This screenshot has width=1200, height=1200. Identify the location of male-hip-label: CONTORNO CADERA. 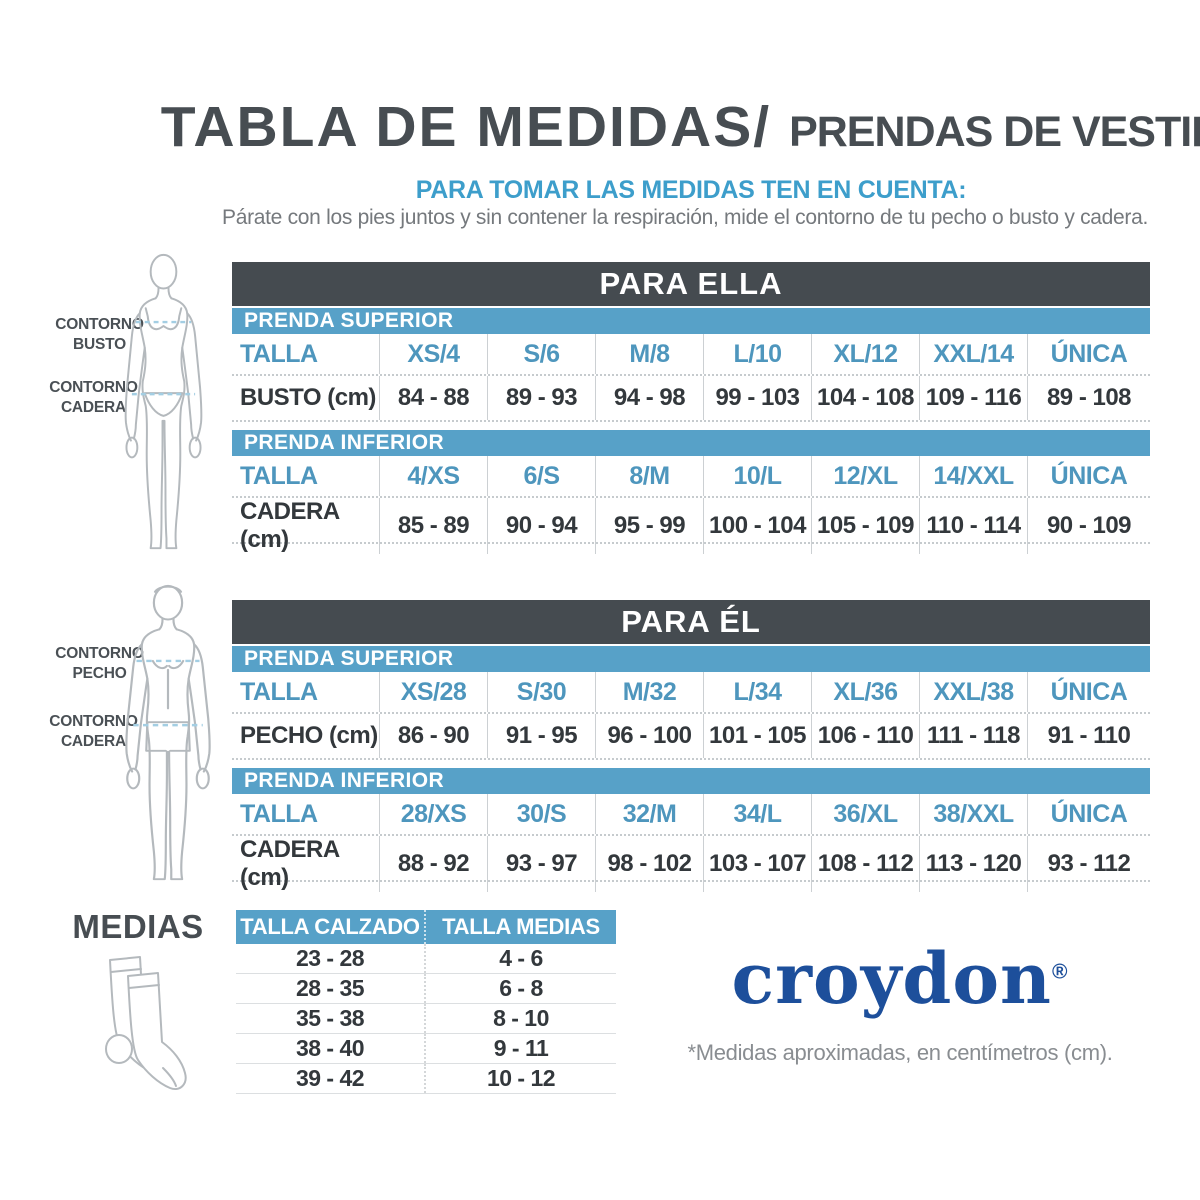
(93, 732).